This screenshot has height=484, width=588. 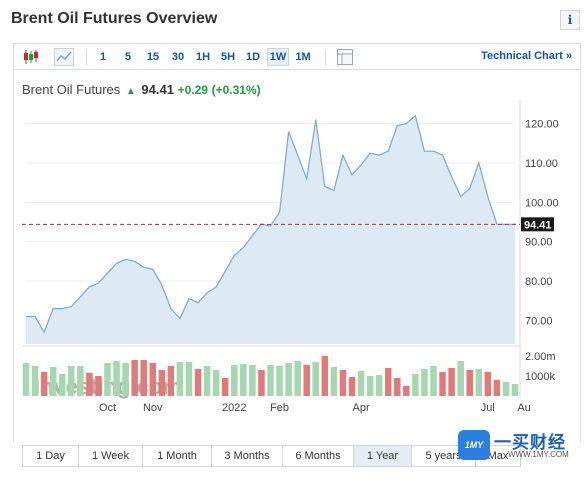 I want to click on candlestick-icon, so click(x=31, y=57).